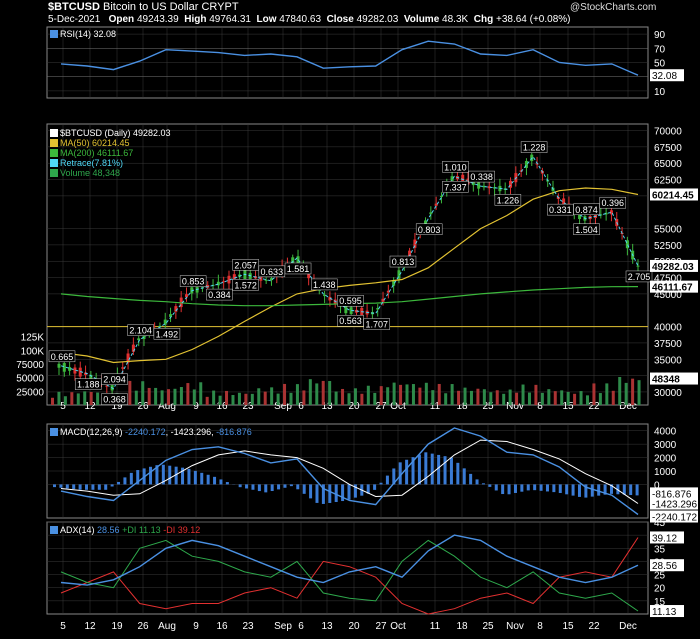 This screenshot has width=700, height=639. Describe the element at coordinates (668, 181) in the screenshot. I see `price-tick: 62500` at that location.